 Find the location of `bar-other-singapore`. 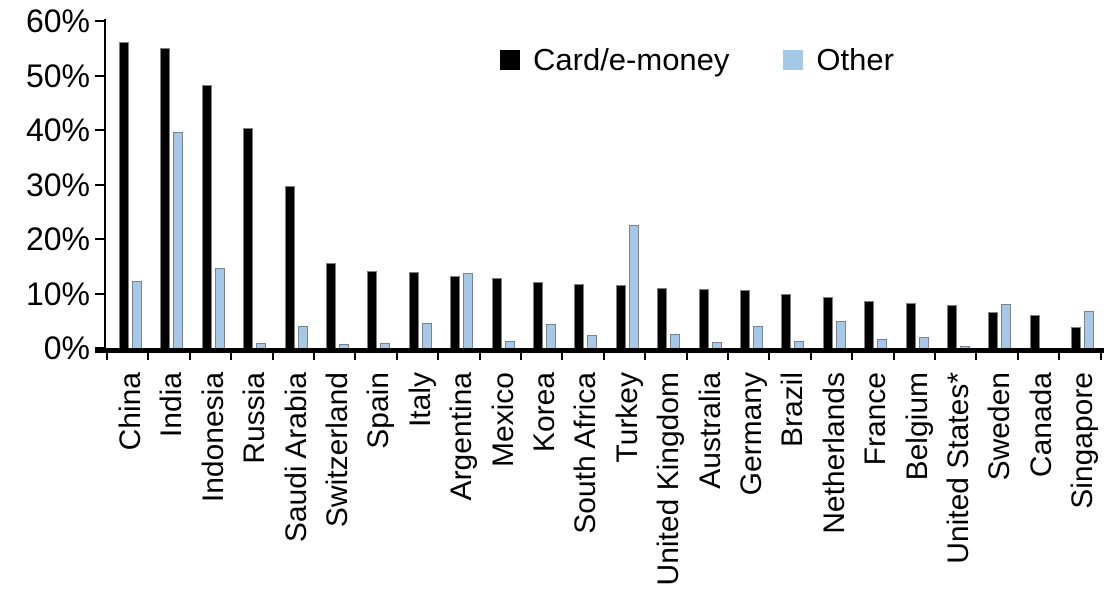

bar-other-singapore is located at coordinates (1089, 329).